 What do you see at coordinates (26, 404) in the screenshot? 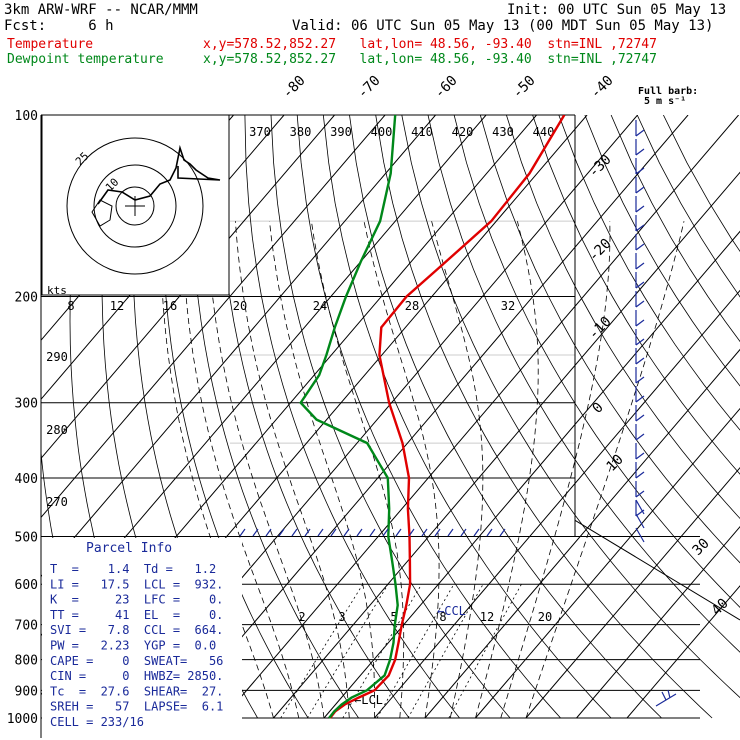
I see `pressure-label-300: 300` at bounding box center [26, 404].